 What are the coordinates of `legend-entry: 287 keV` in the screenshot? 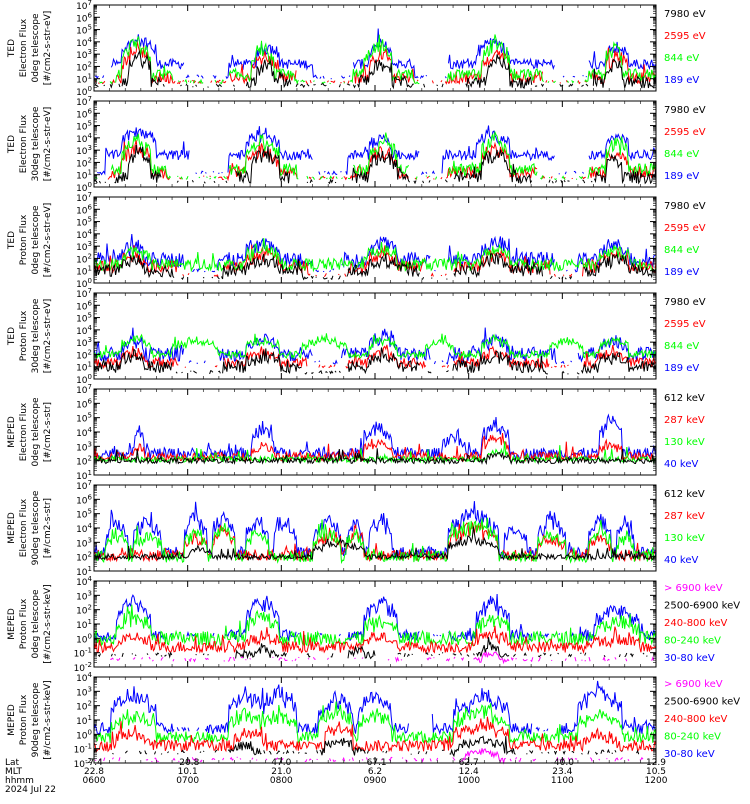 It's located at (684, 420).